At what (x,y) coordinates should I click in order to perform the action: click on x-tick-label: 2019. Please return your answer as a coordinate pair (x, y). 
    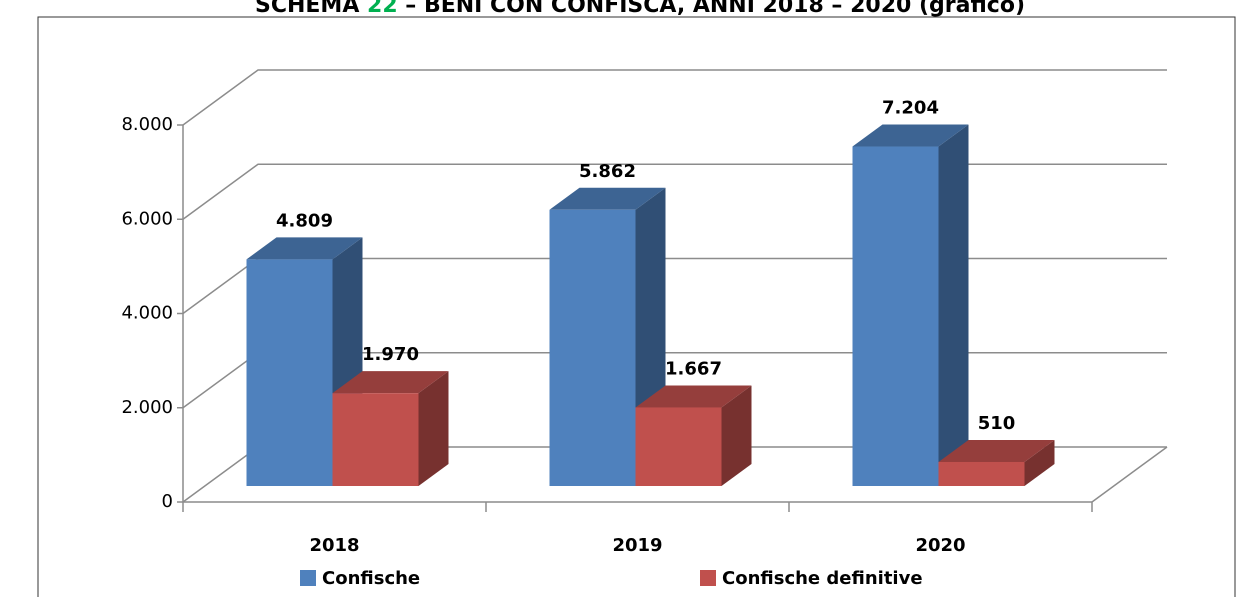
    Looking at the image, I should click on (637, 545).